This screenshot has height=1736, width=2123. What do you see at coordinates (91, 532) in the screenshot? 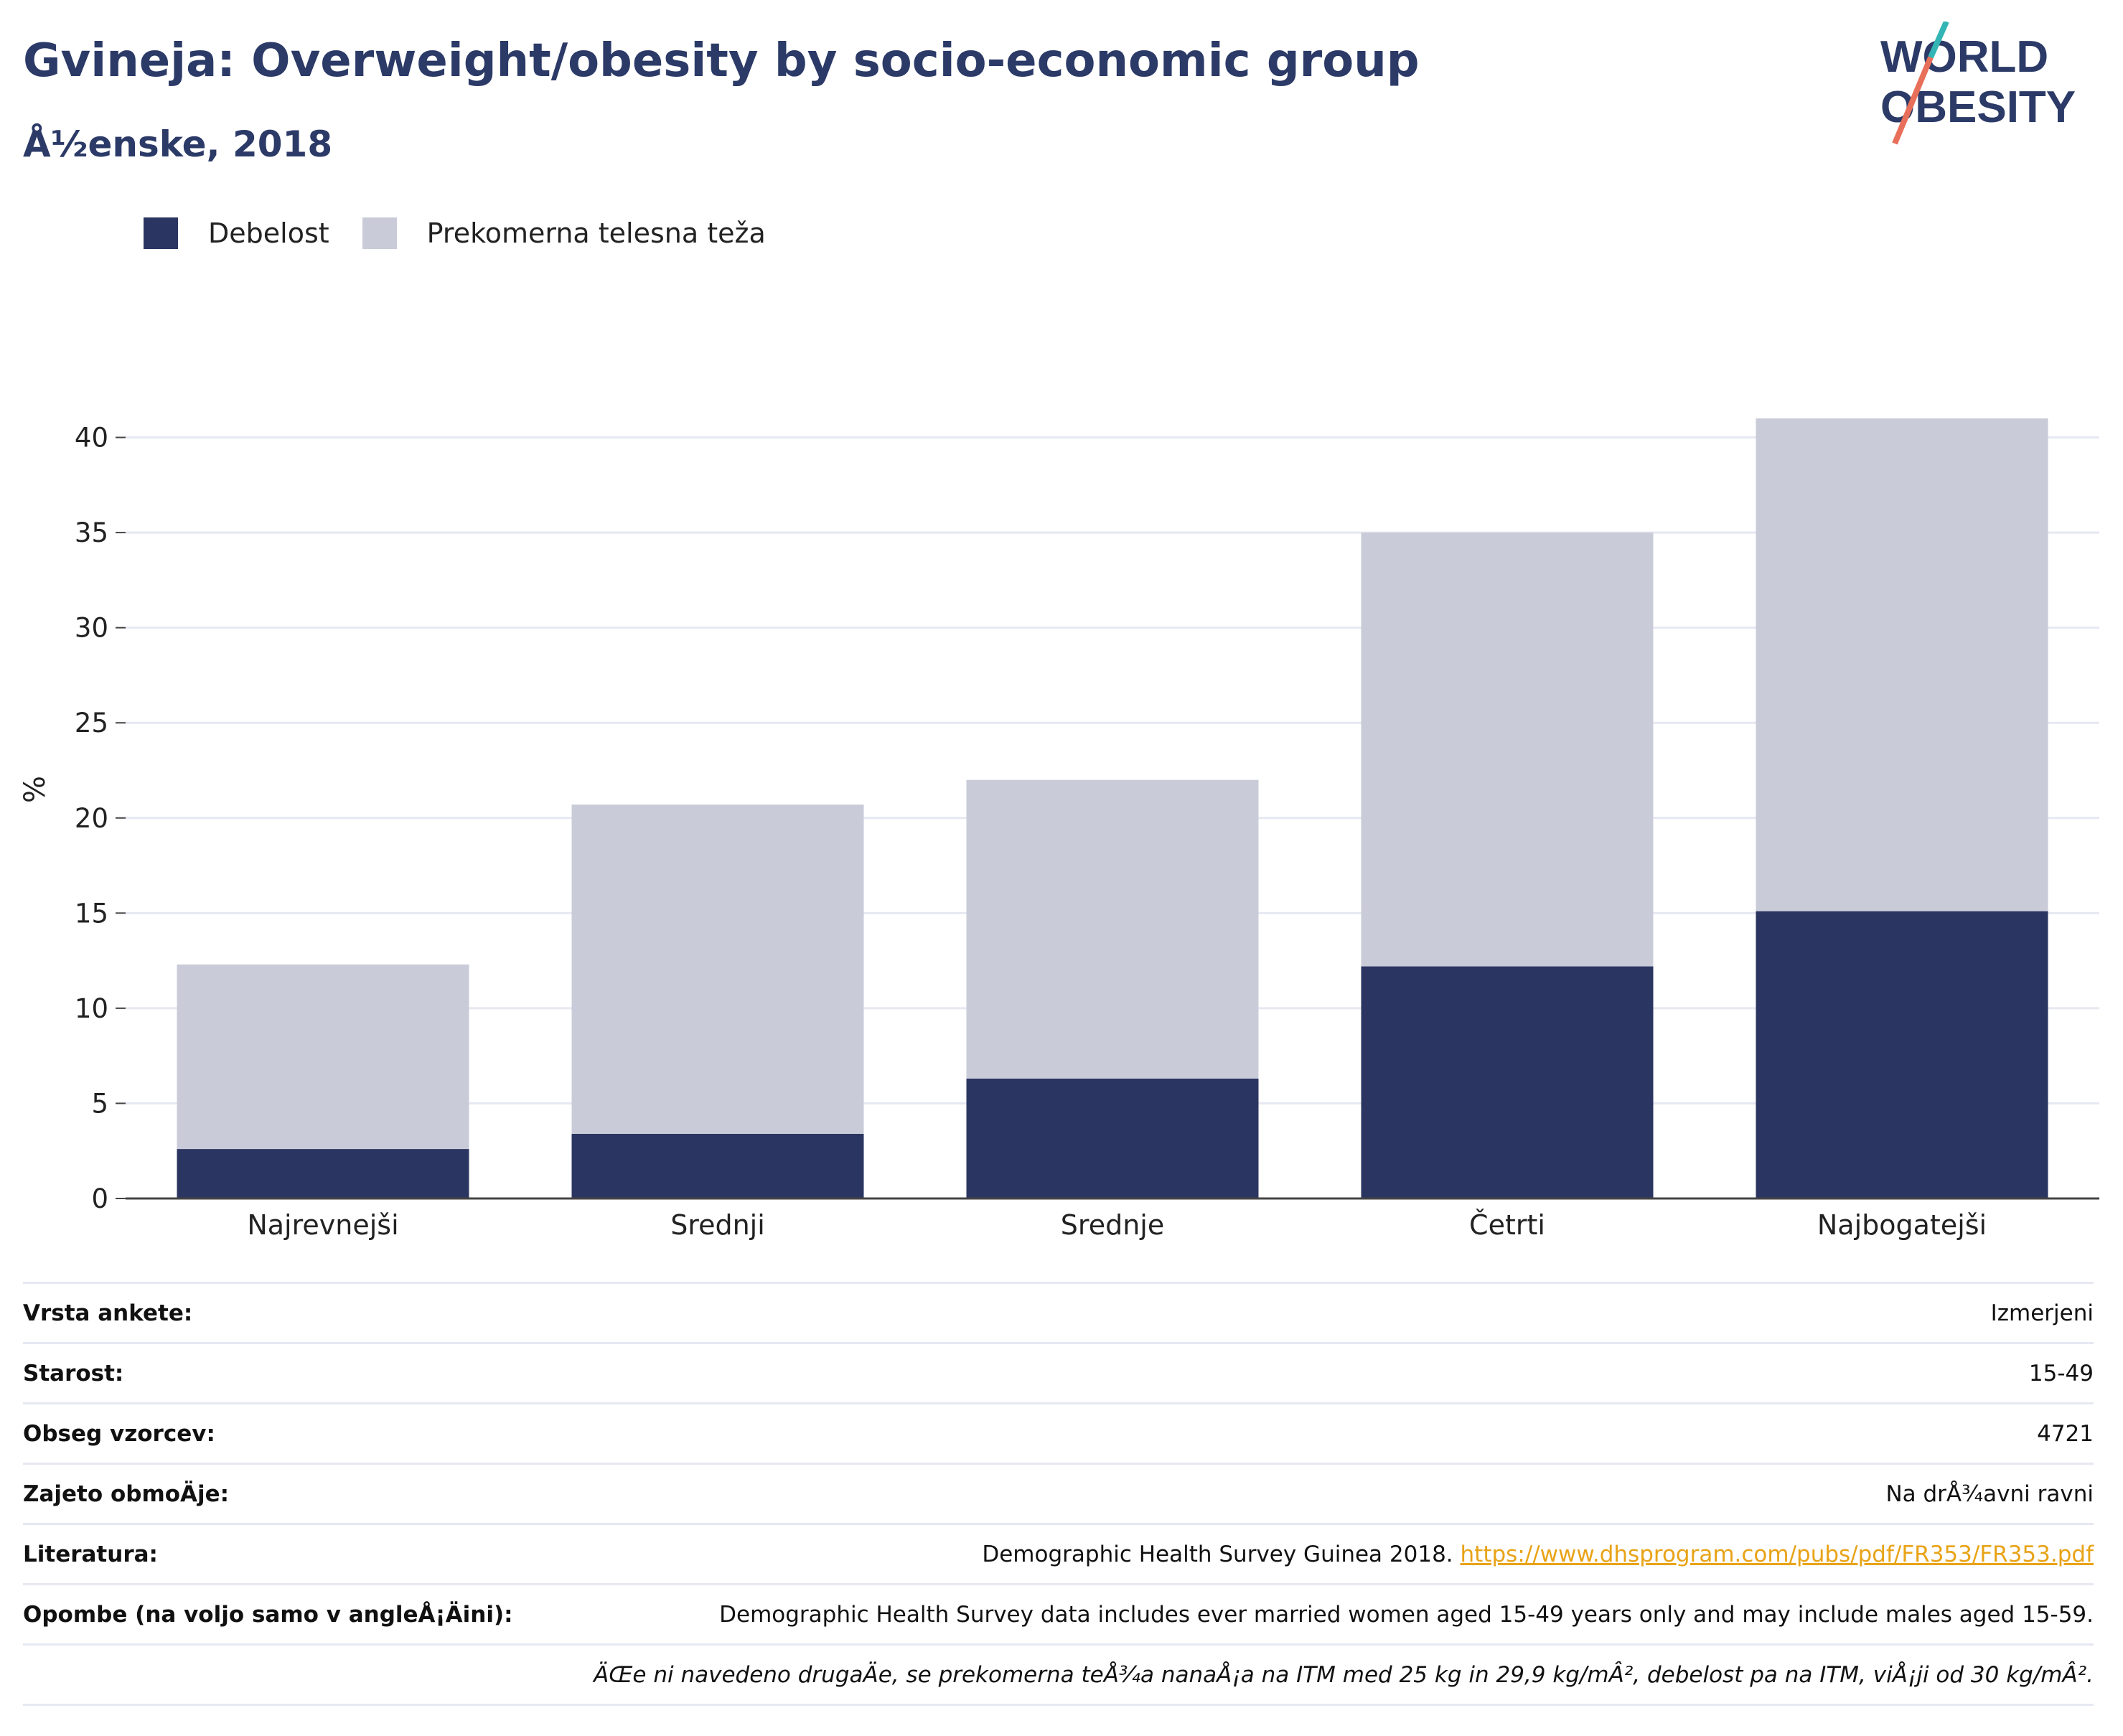
I see `y-tick-label: 35` at bounding box center [91, 532].